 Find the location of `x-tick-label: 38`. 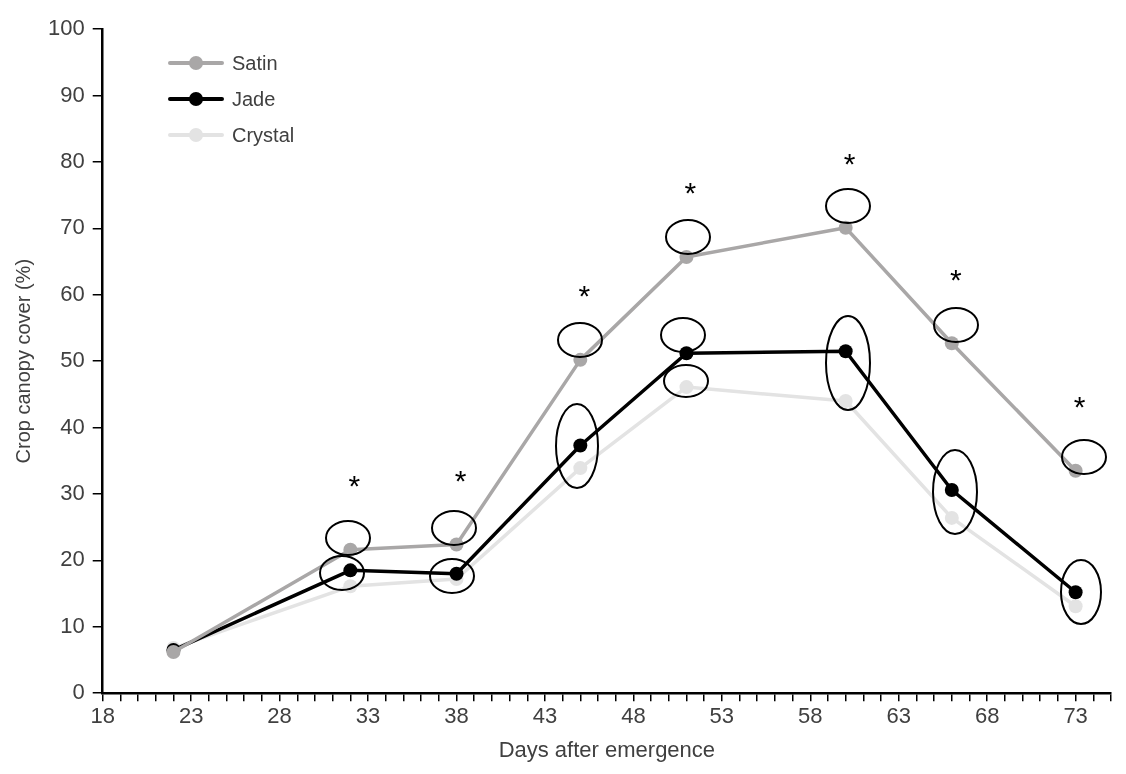

x-tick-label: 38 is located at coordinates (456, 716).